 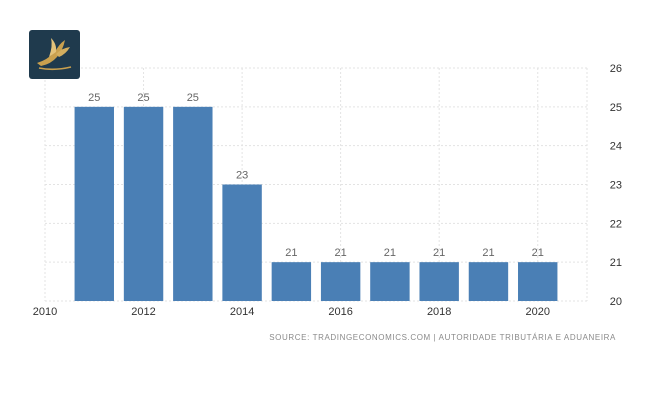 I want to click on y-tick-label: 22, so click(x=616, y=224).